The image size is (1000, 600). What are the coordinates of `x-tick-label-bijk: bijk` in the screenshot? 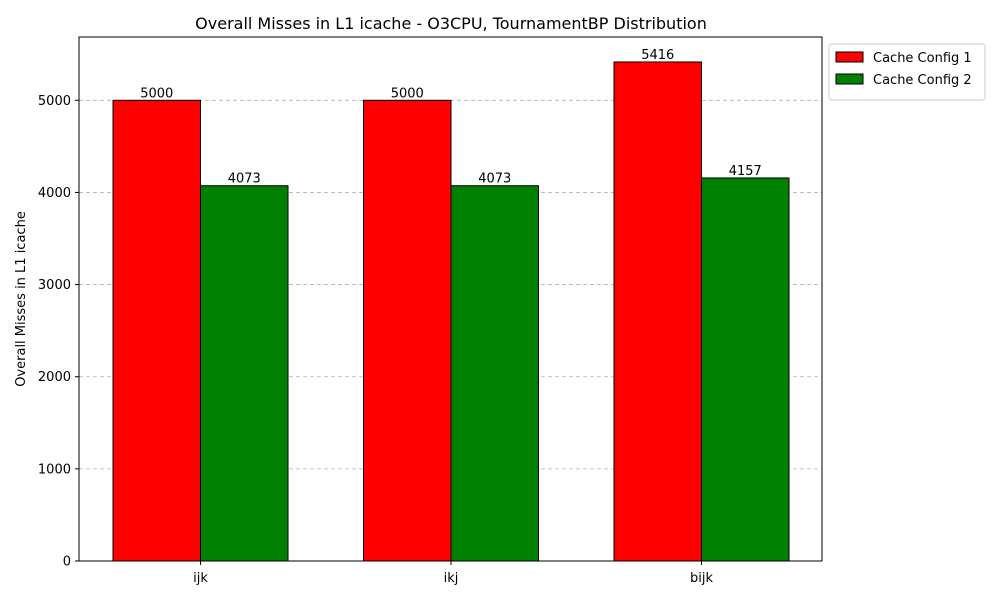 It's located at (701, 578).